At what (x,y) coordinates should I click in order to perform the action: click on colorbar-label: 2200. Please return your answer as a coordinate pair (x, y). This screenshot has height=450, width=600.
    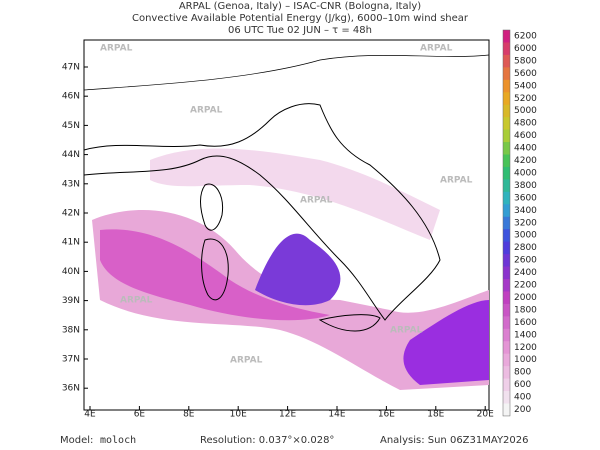
    Looking at the image, I should click on (525, 286).